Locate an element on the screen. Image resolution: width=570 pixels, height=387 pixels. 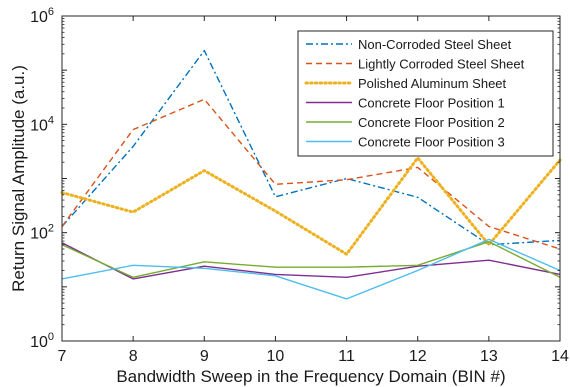
x-tick-label: 8 is located at coordinates (133, 356).